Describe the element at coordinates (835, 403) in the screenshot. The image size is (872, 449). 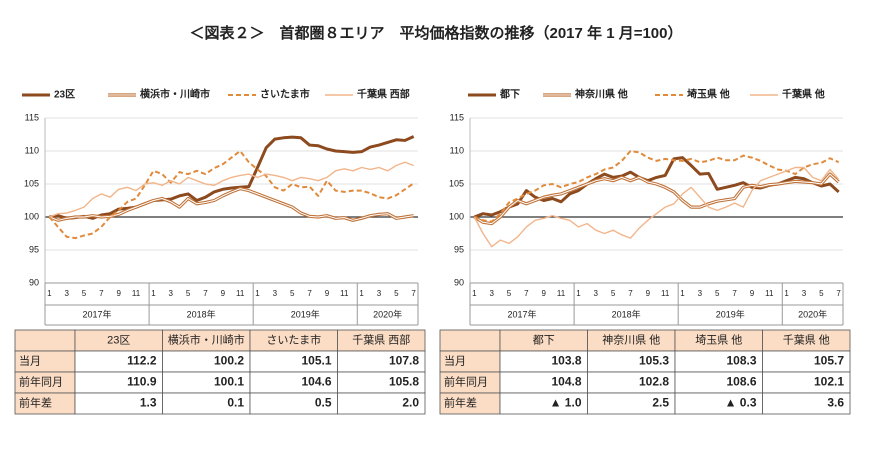
I see `table-value: 3.6` at that location.